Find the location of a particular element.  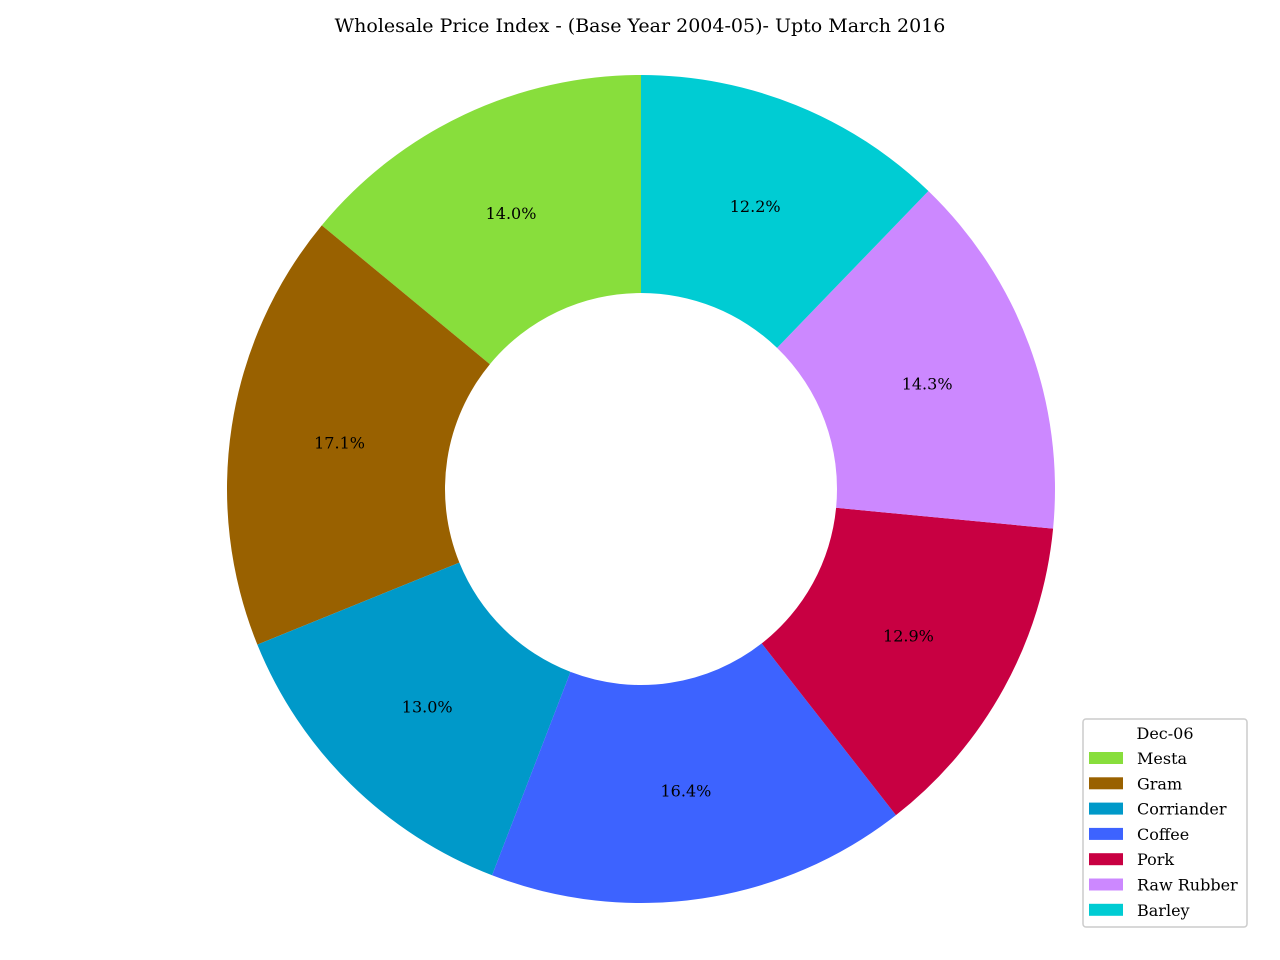

legend-label-raw-rubber: Raw Rubber is located at coordinates (1187, 885).